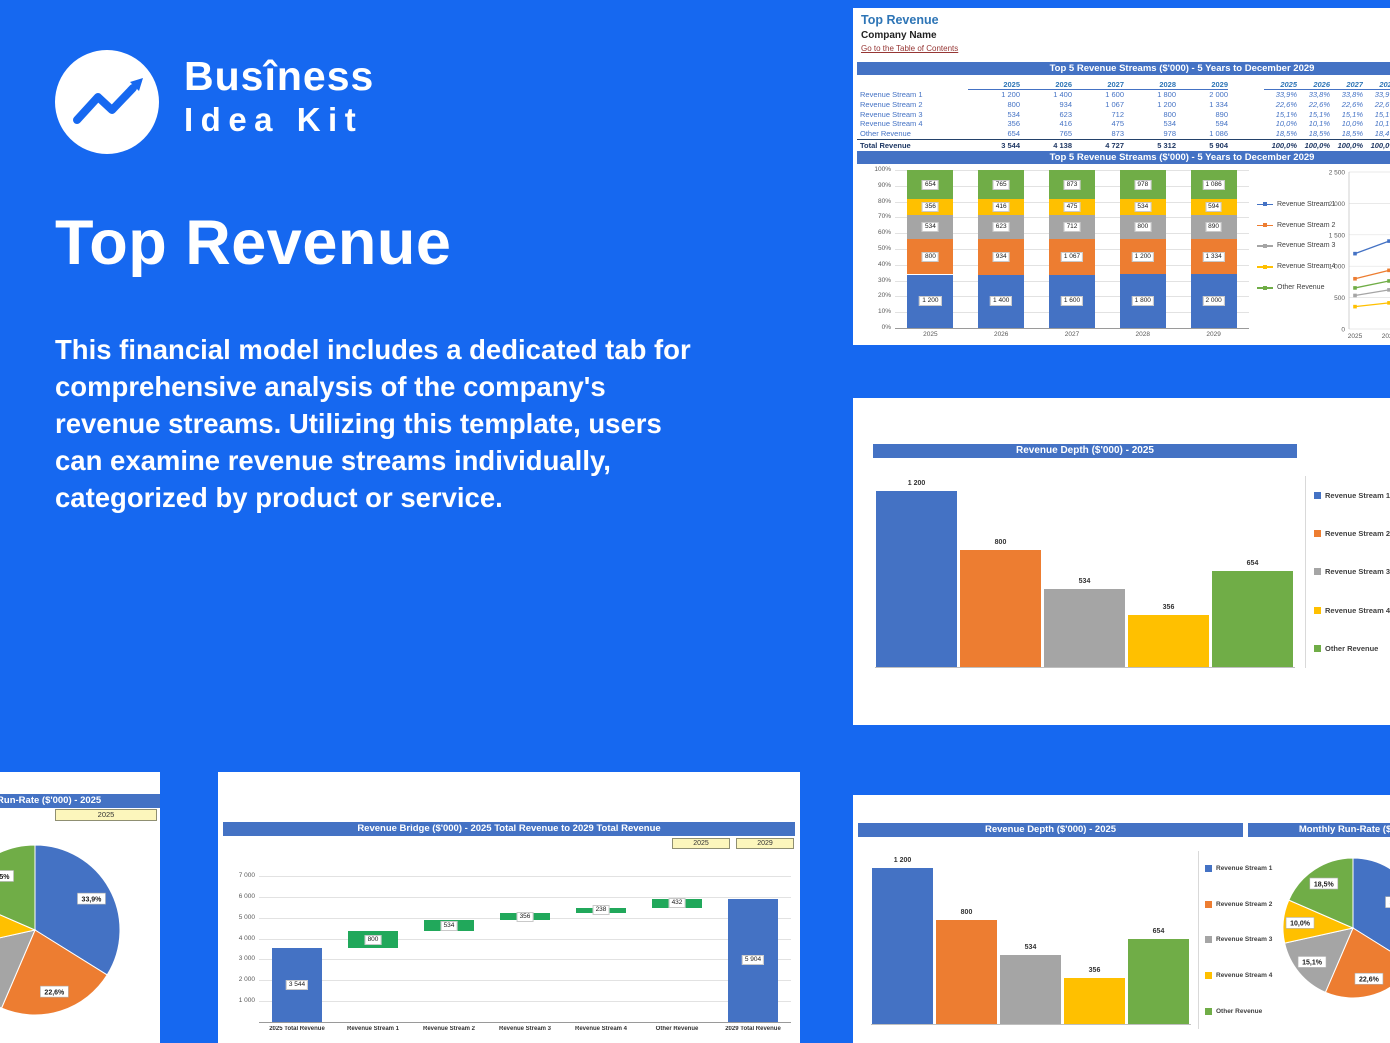 The width and height of the screenshot is (1390, 1043). What do you see at coordinates (449, 1029) in the screenshot?
I see `x-axis-label: Revenue Stream 2` at bounding box center [449, 1029].